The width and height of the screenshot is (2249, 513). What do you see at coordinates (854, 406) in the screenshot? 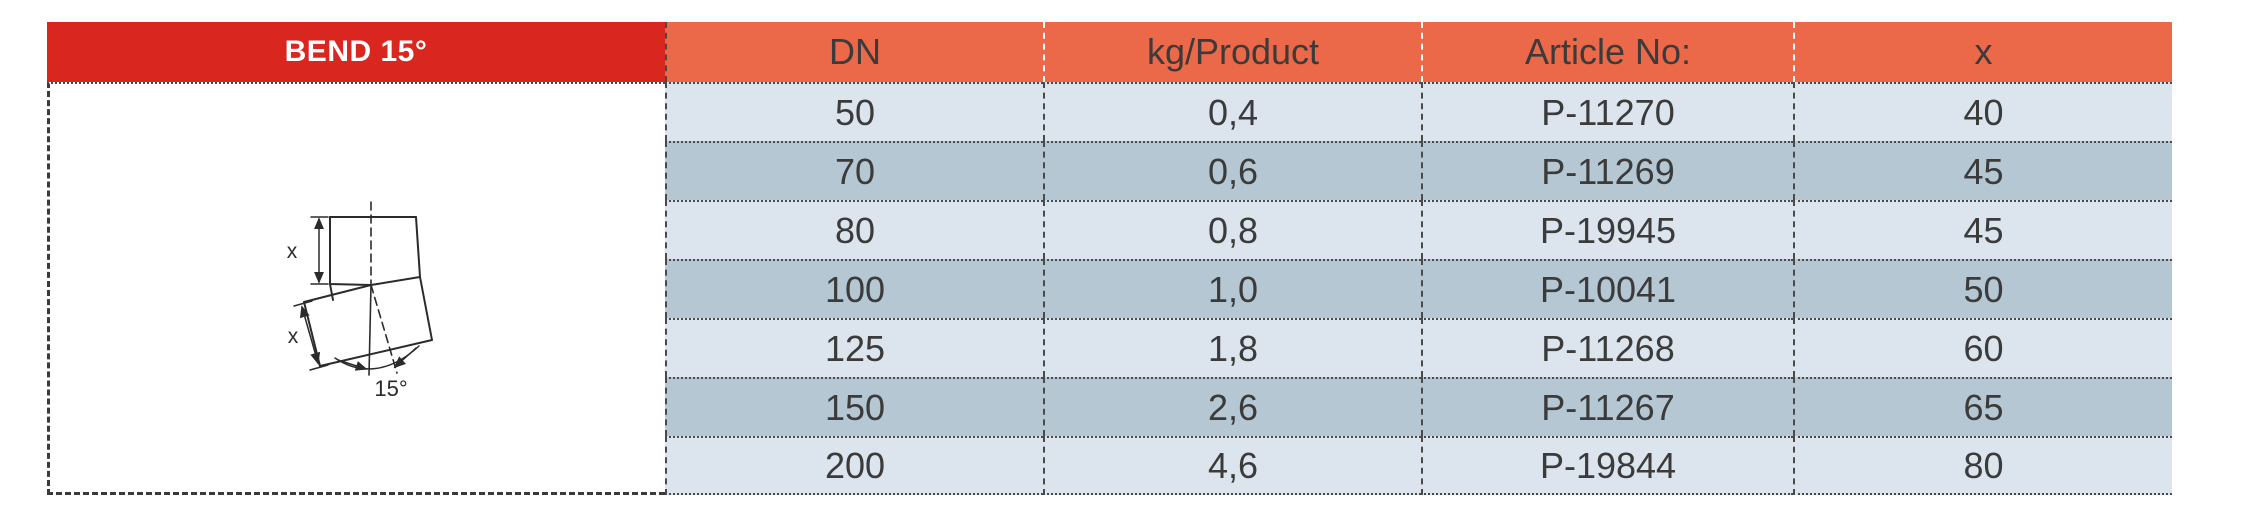
I see `cell-dn: 150` at bounding box center [854, 406].